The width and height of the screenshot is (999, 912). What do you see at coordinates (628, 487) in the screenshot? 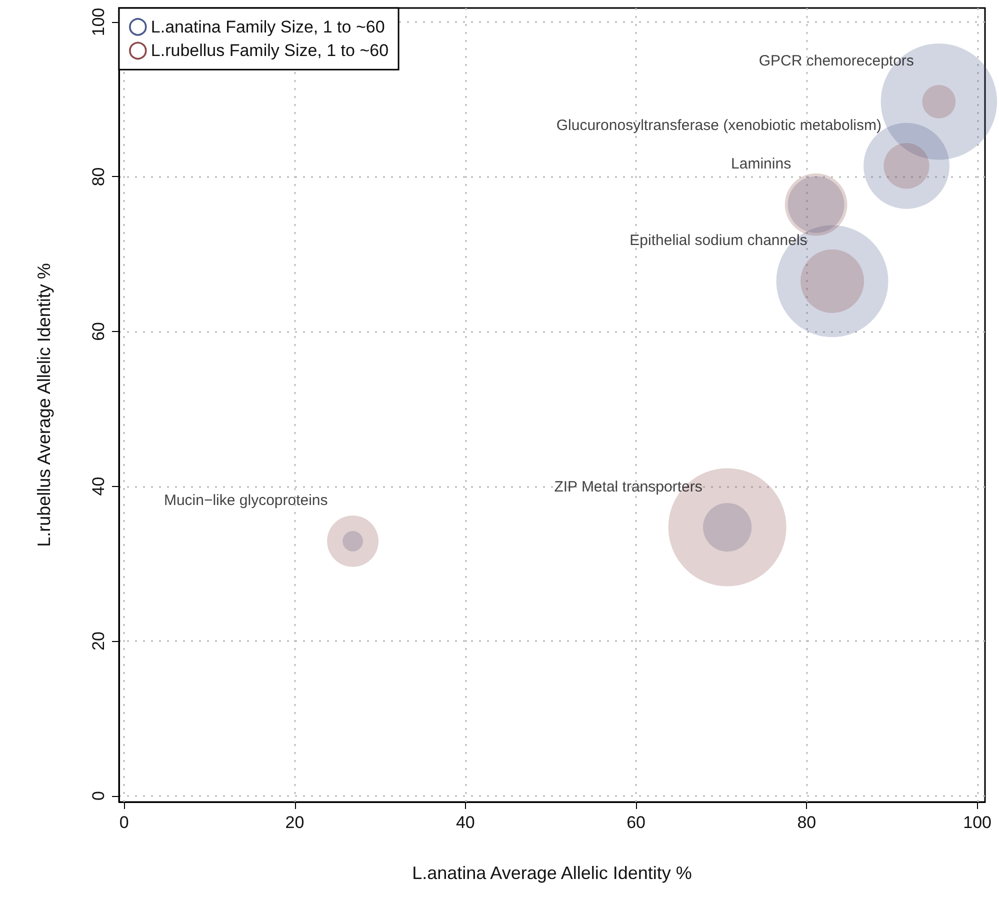
I see `annotation: ZIP Metal transporters` at bounding box center [628, 487].